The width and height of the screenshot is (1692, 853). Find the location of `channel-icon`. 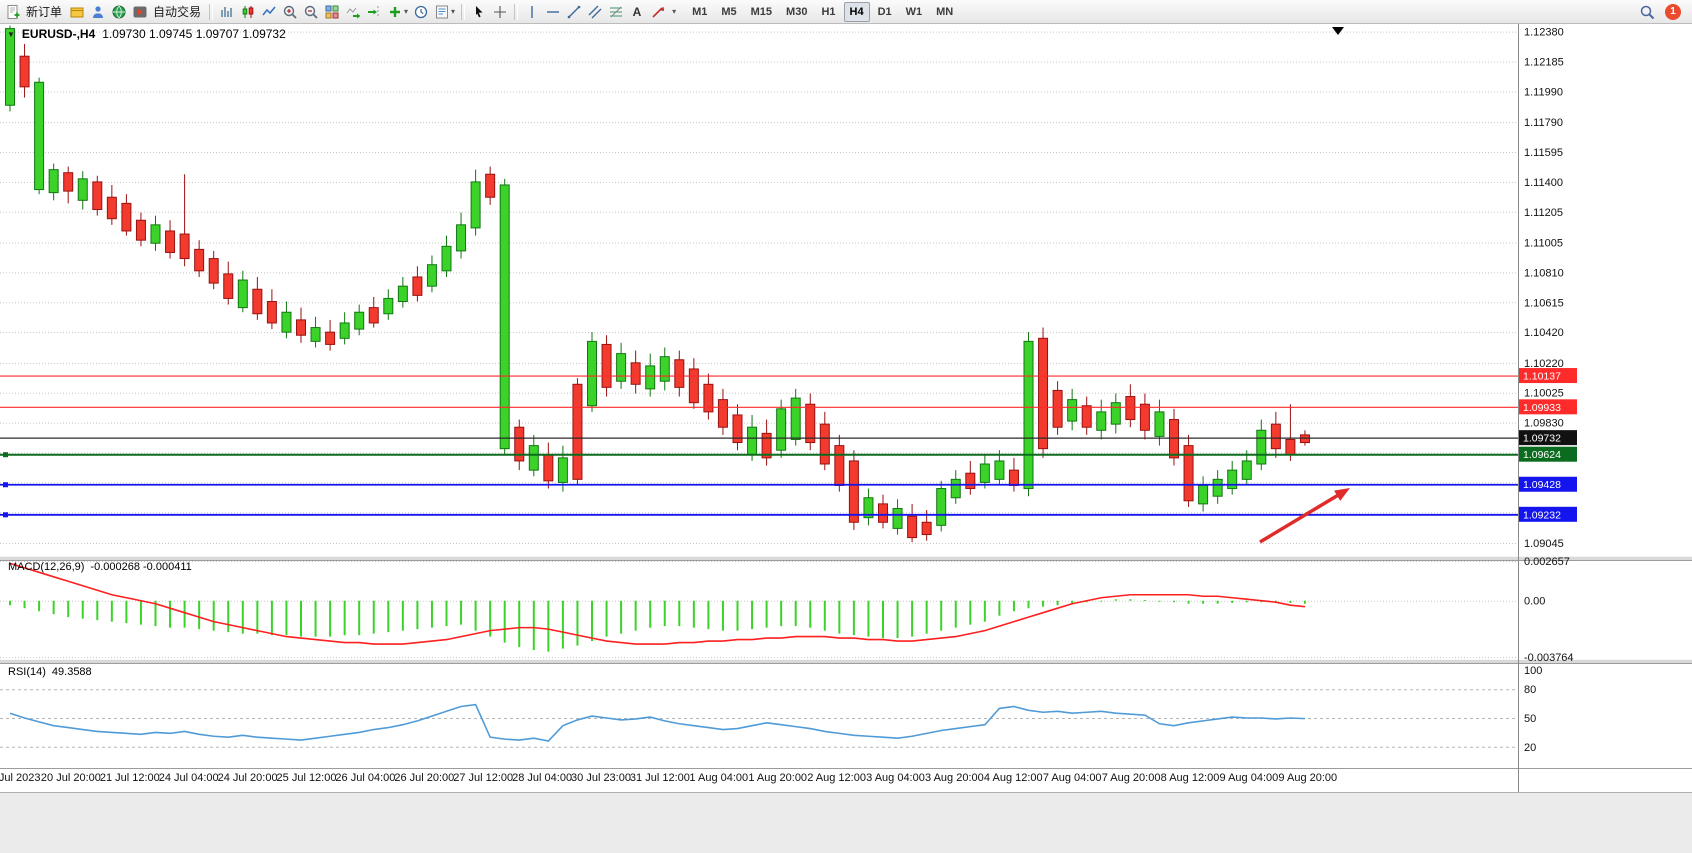

channel-icon is located at coordinates (595, 11).